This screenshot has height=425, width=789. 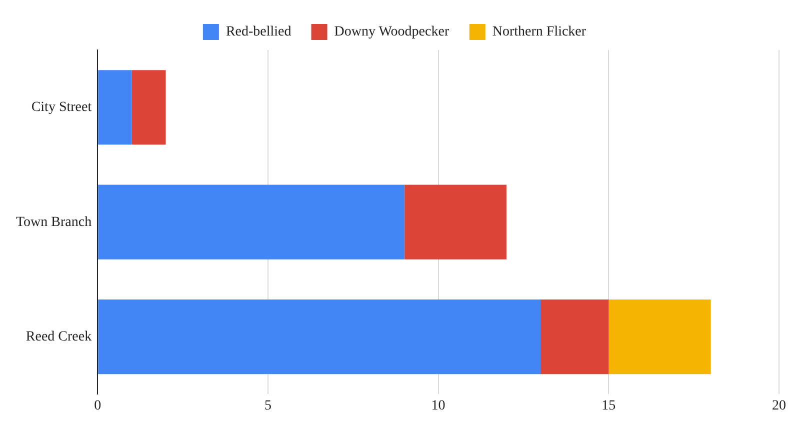 I want to click on legend-label: Northern Flicker, so click(x=539, y=32).